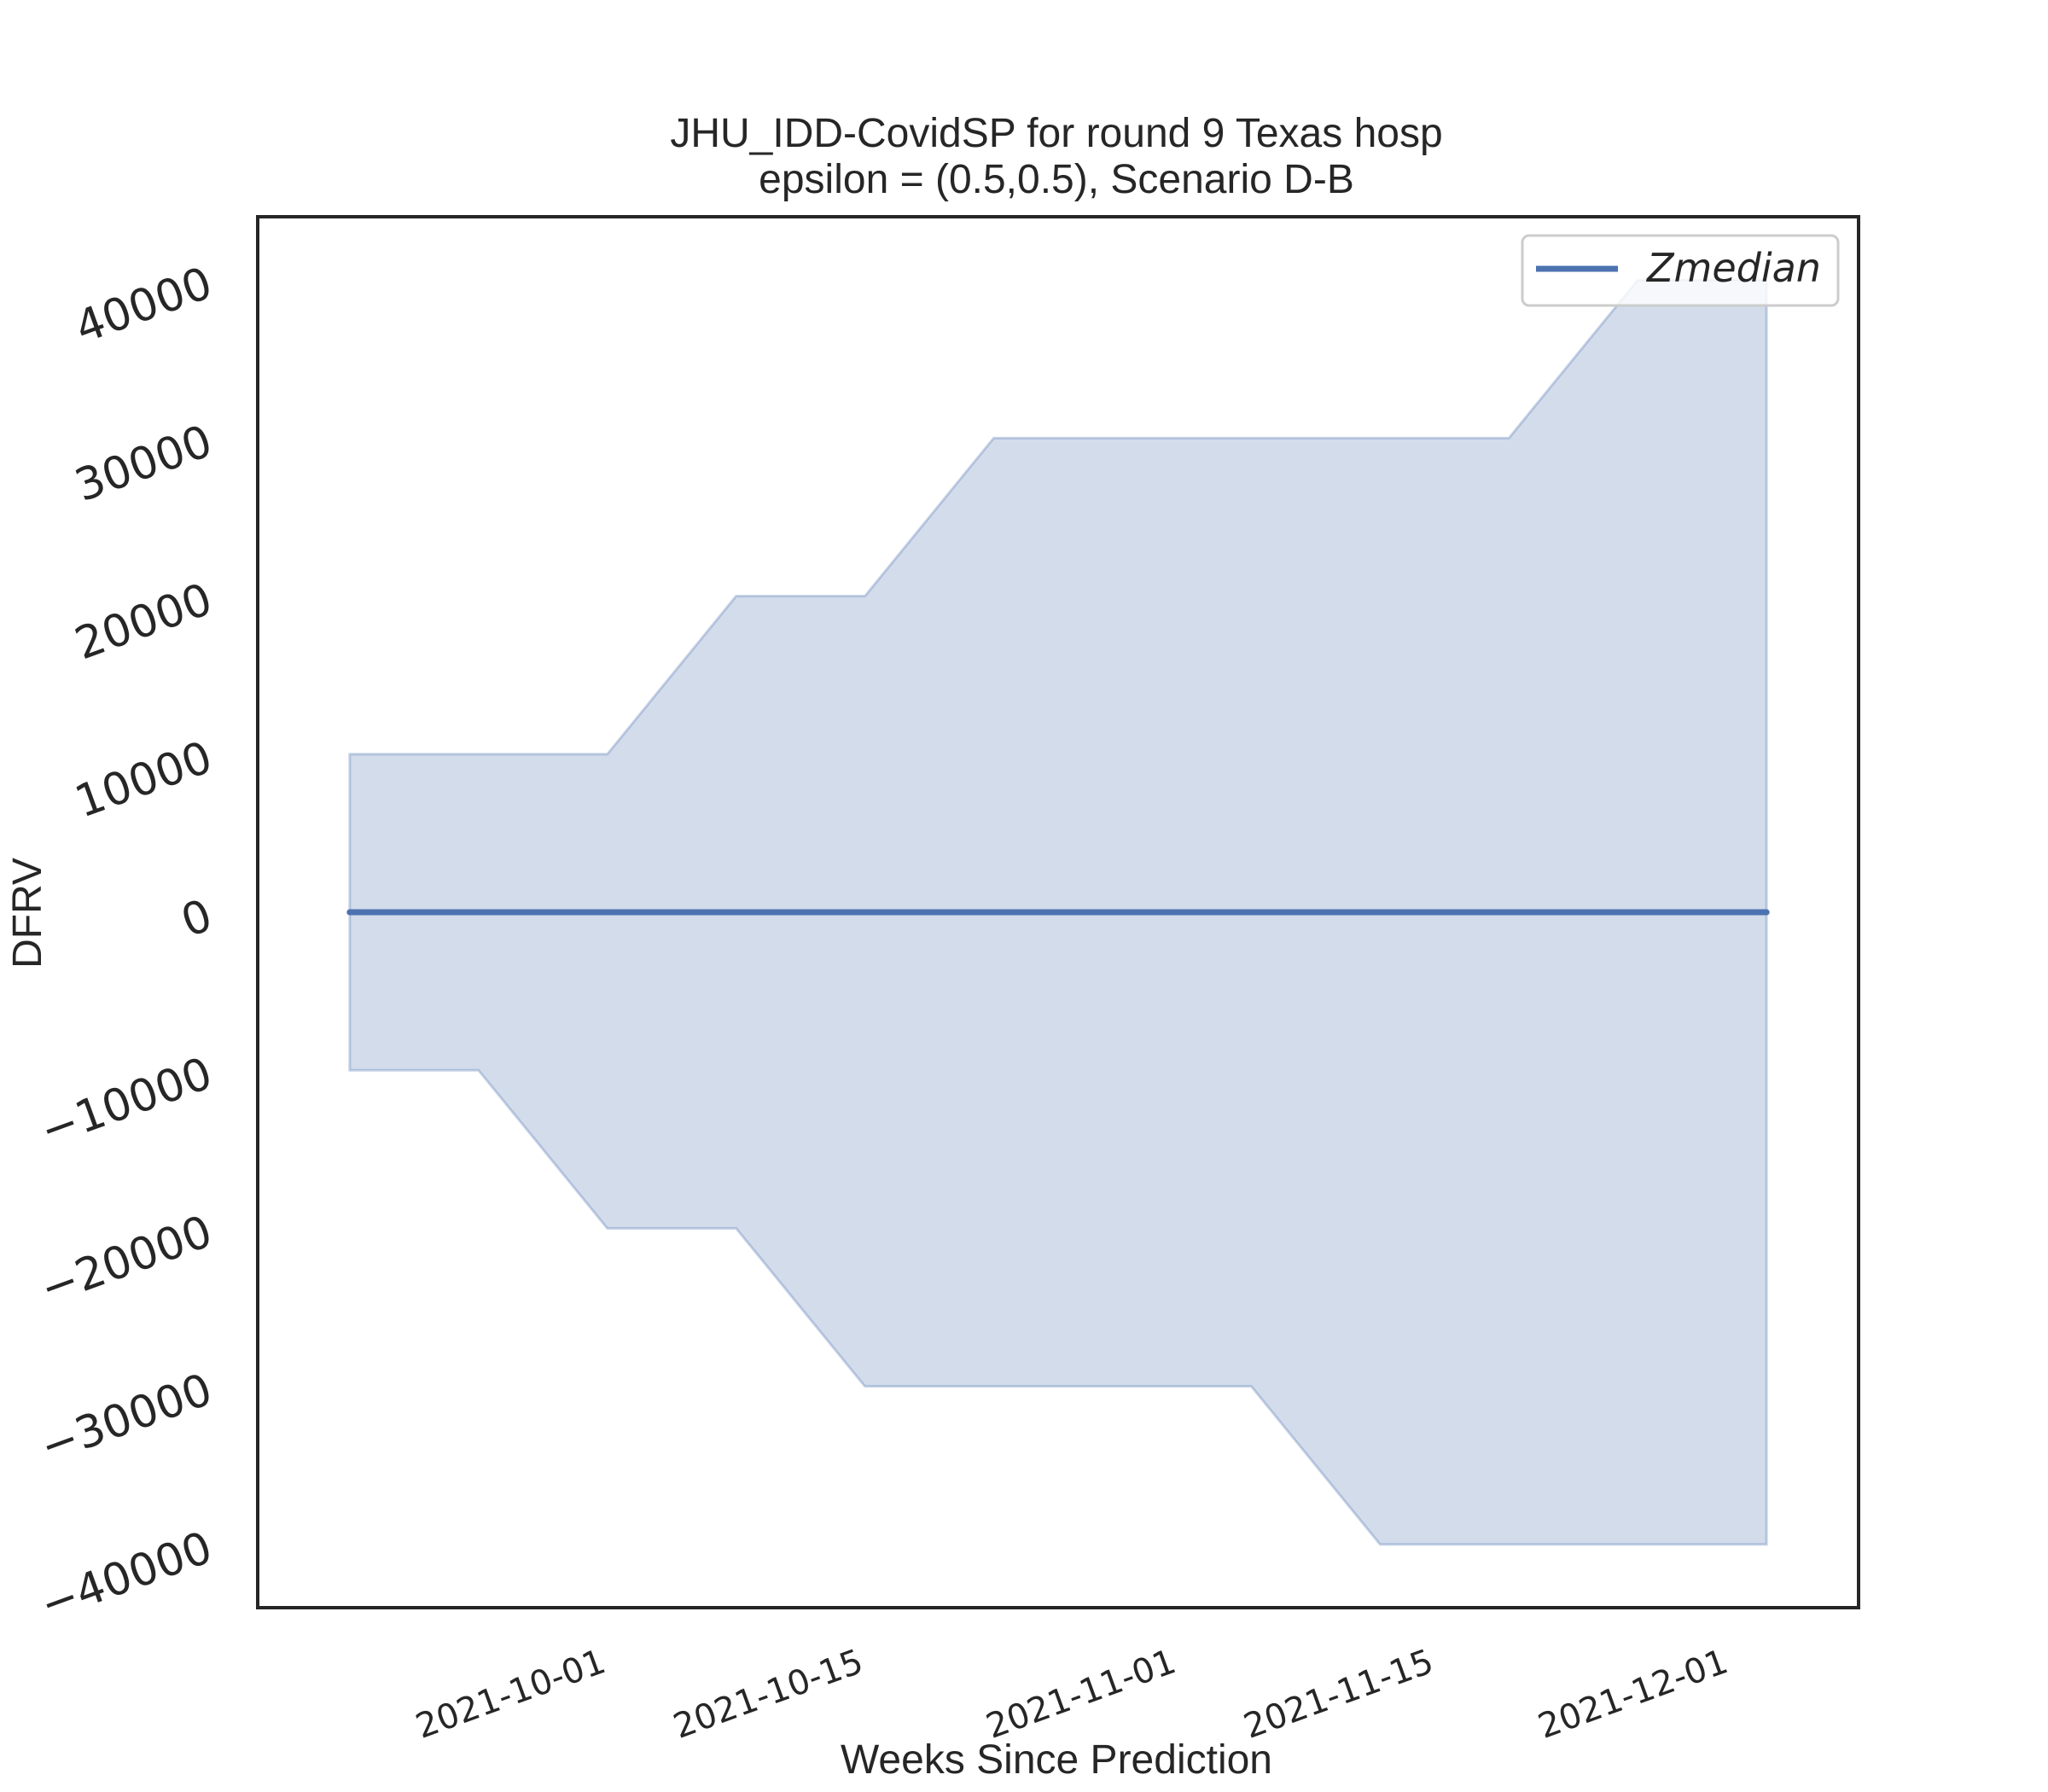  What do you see at coordinates (127, 1260) in the screenshot?
I see `y-tick-label: −20000` at bounding box center [127, 1260].